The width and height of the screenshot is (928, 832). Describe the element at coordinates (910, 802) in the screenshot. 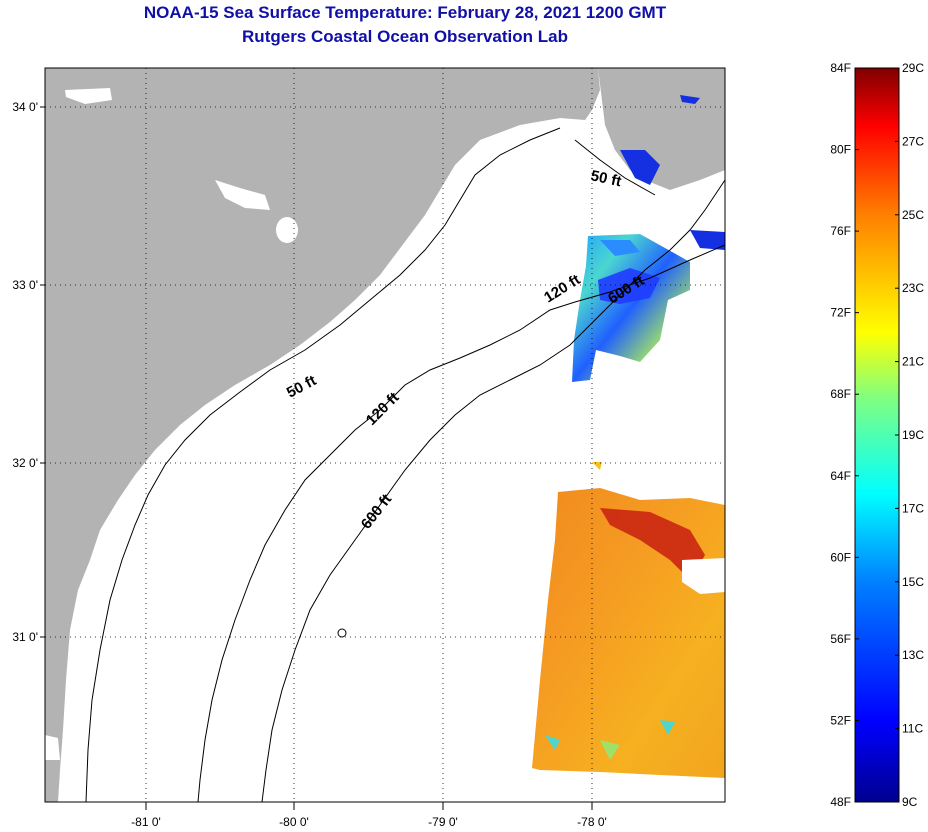

I see `colorbar-c-label: 9C` at that location.